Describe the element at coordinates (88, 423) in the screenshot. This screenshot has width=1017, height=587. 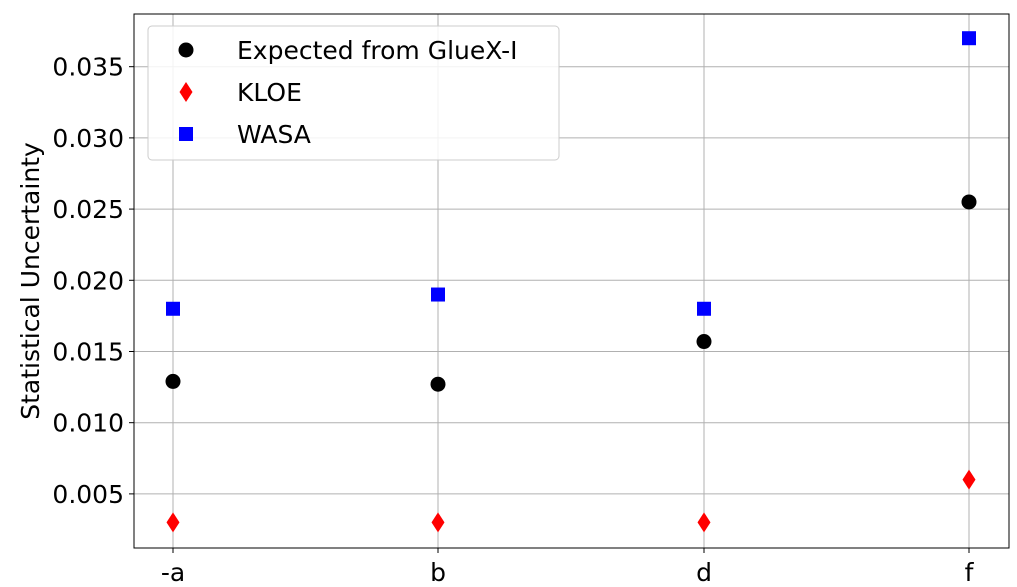
I see `y-tick-label: 0.010` at that location.